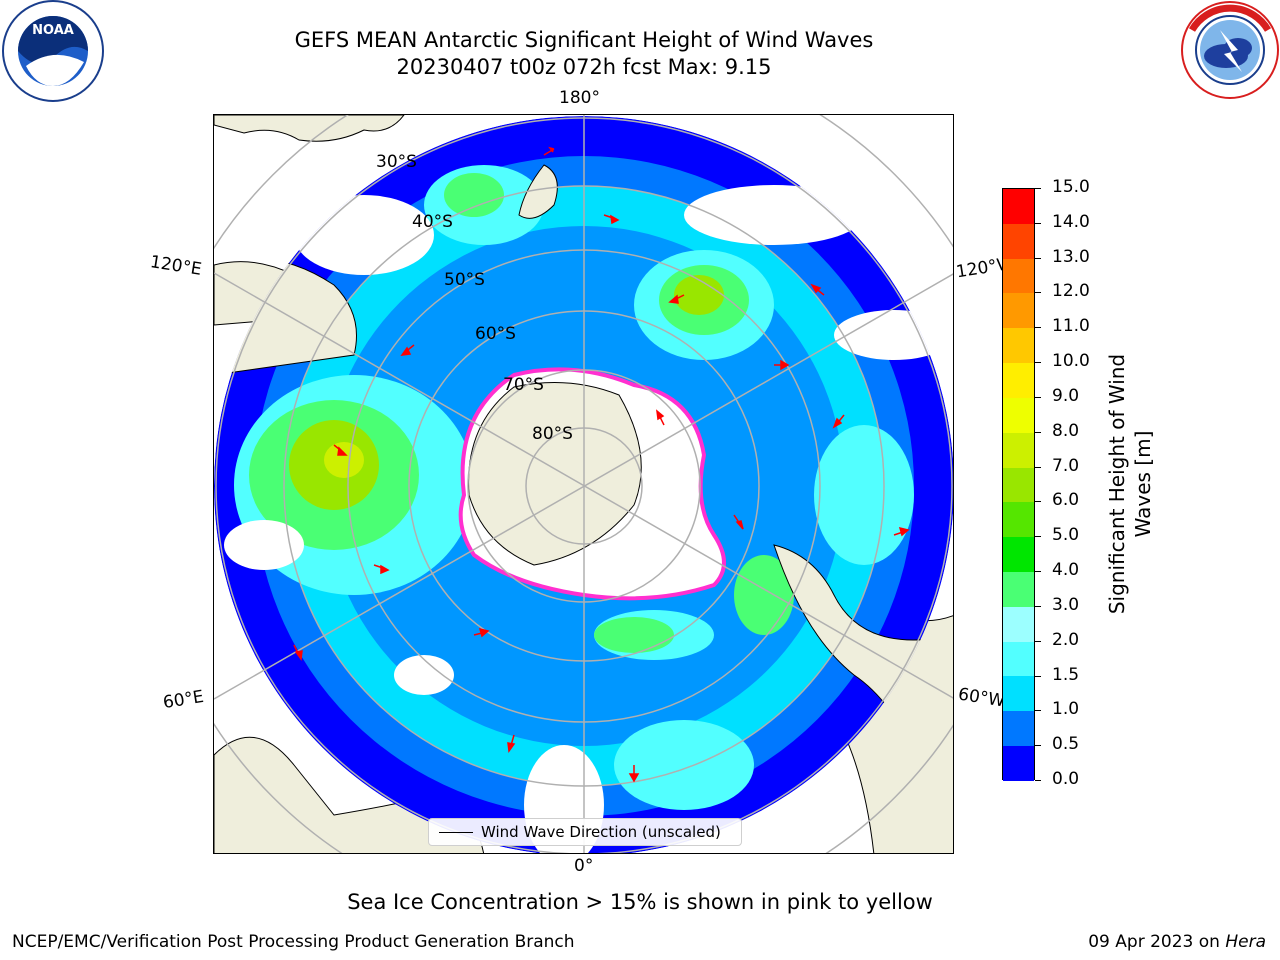  What do you see at coordinates (552, 434) in the screenshot?
I see `lat-label-80s: 80°S` at bounding box center [552, 434].